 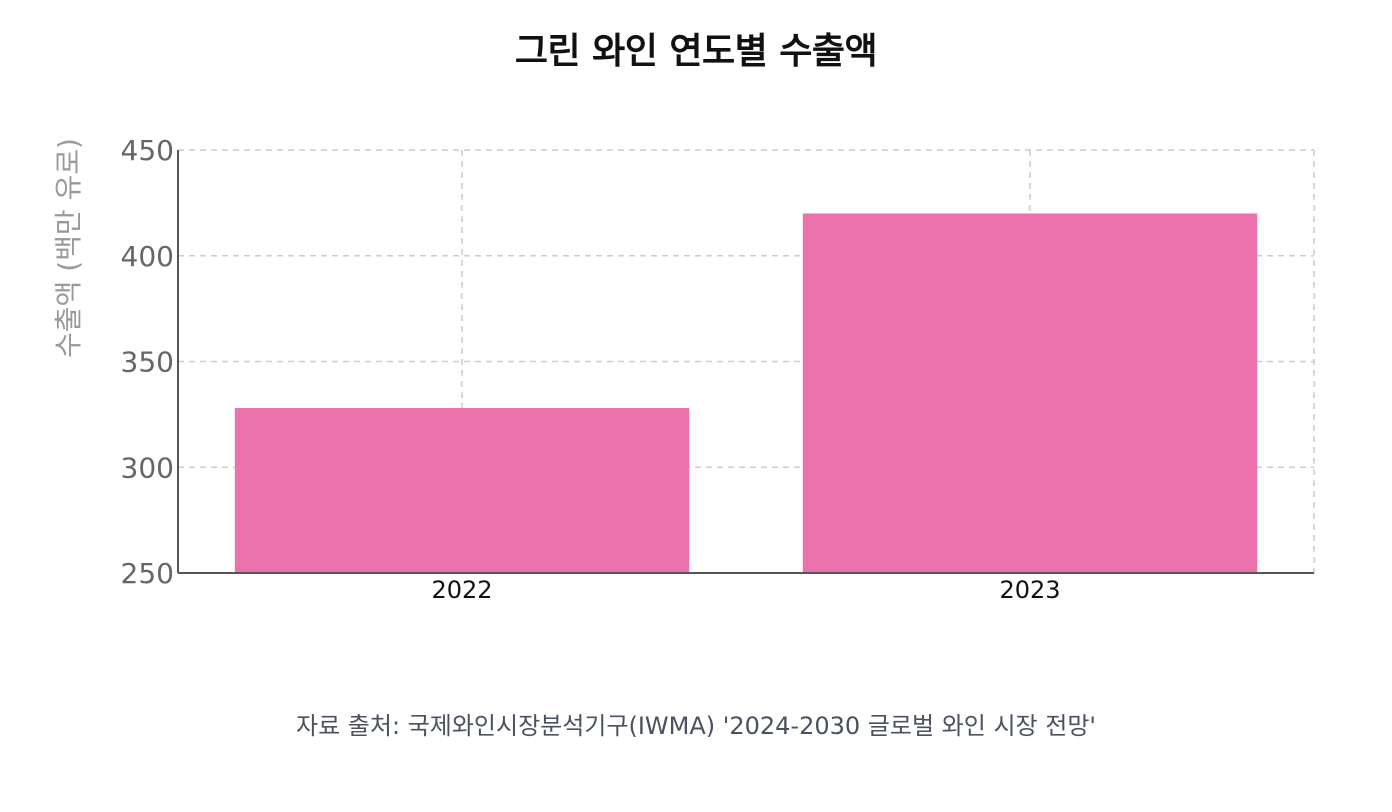 I want to click on y-axis-title: 수출액 (백만 유로), so click(x=68, y=248).